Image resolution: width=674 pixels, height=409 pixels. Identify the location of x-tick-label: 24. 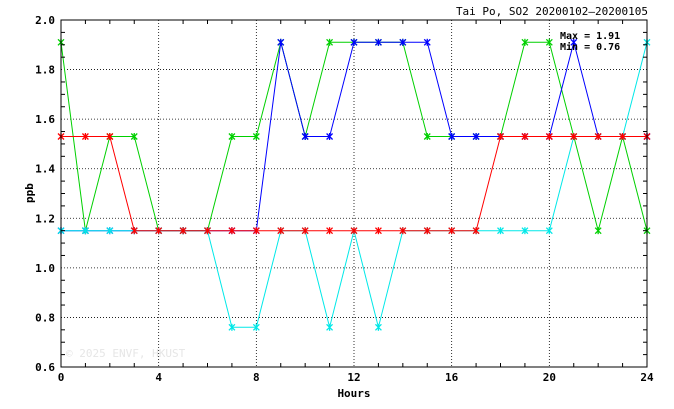
(647, 377).